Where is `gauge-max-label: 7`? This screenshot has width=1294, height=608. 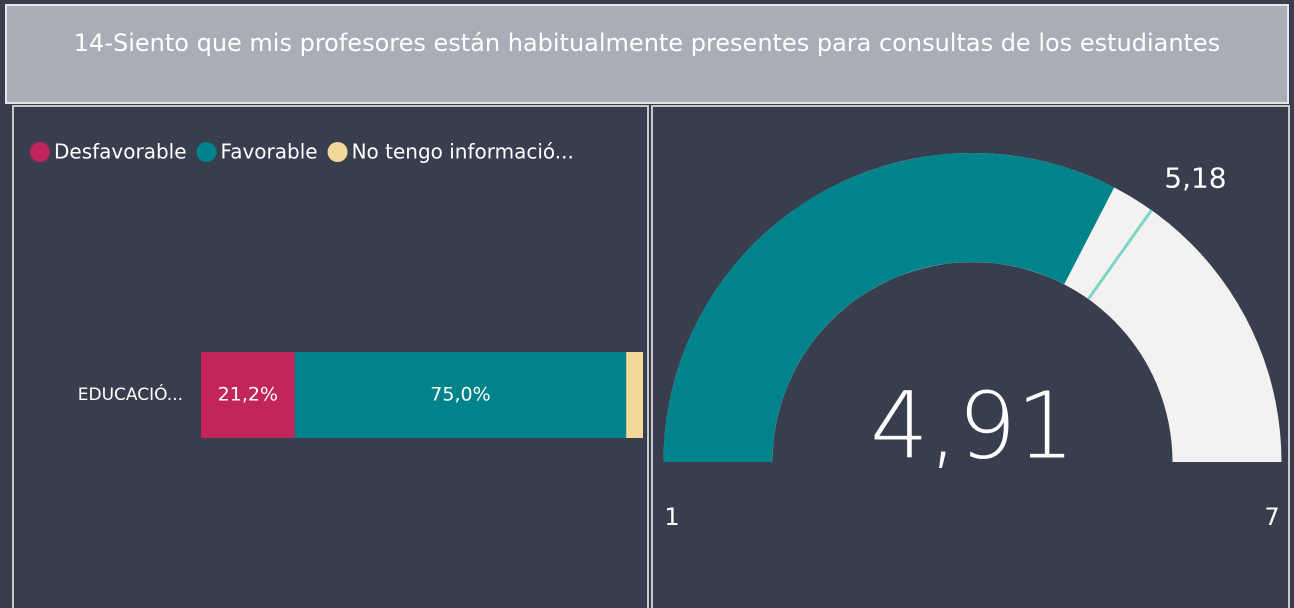 gauge-max-label: 7 is located at coordinates (1271, 517).